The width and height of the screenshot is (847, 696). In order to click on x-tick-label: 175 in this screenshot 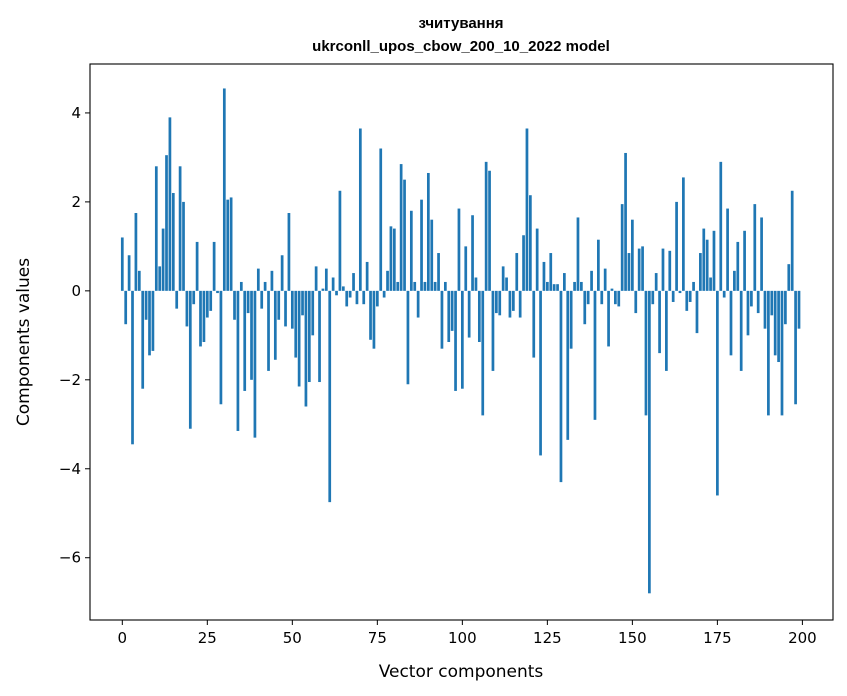, I will do `click(717, 638)`.